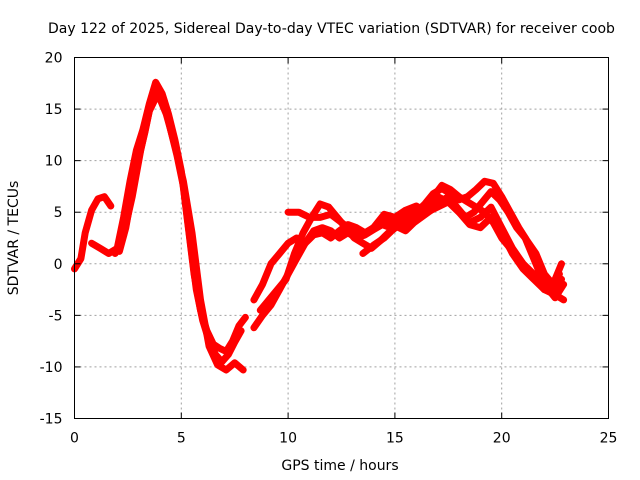 The image size is (640, 480). Describe the element at coordinates (609, 439) in the screenshot. I see `x-tick-label: 25` at that location.